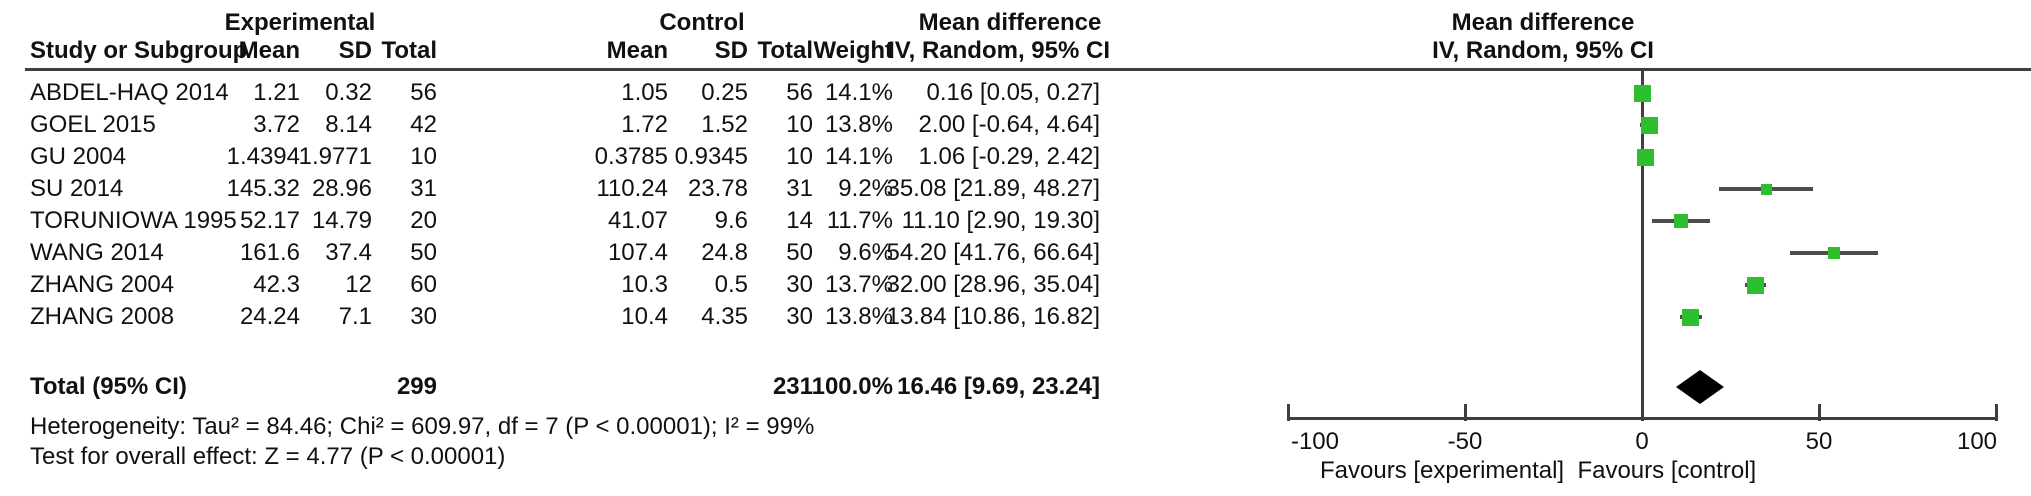  I want to click on plot-subtitle: IV, Random, 95% CI, so click(1543, 50).